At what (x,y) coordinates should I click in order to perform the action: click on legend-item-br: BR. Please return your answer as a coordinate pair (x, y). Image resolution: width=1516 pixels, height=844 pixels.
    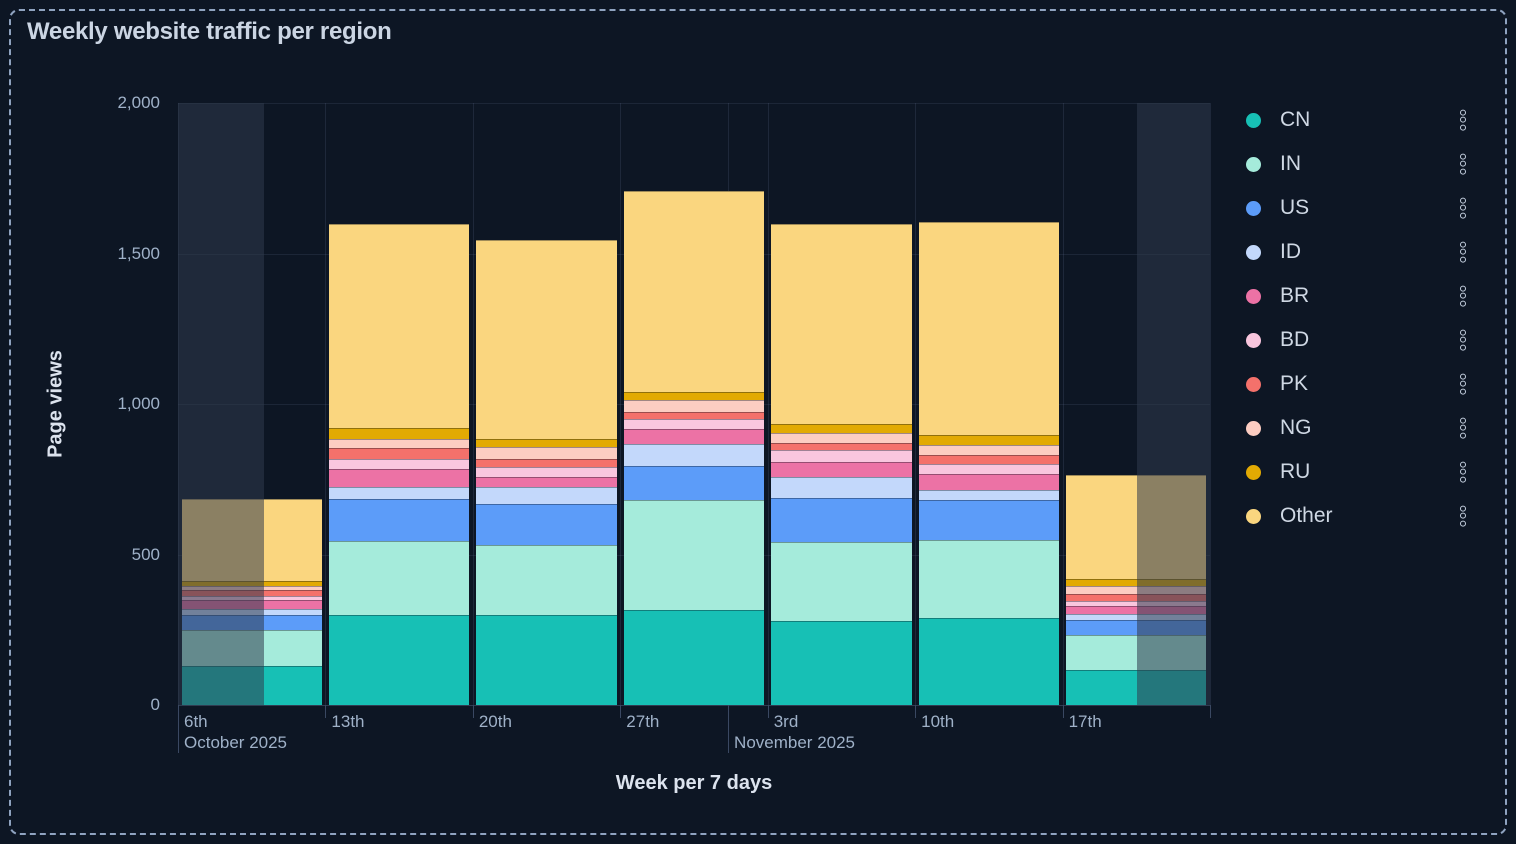
    Looking at the image, I should click on (1354, 296).